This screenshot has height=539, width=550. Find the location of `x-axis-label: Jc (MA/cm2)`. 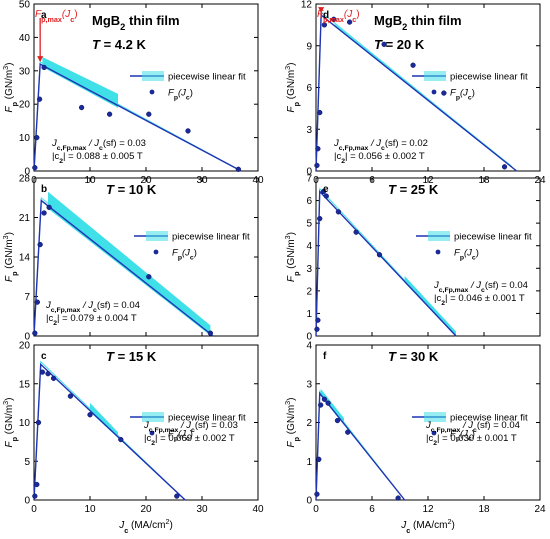

x-axis-label: Jc (MA/cm2) is located at coordinates (427, 526).